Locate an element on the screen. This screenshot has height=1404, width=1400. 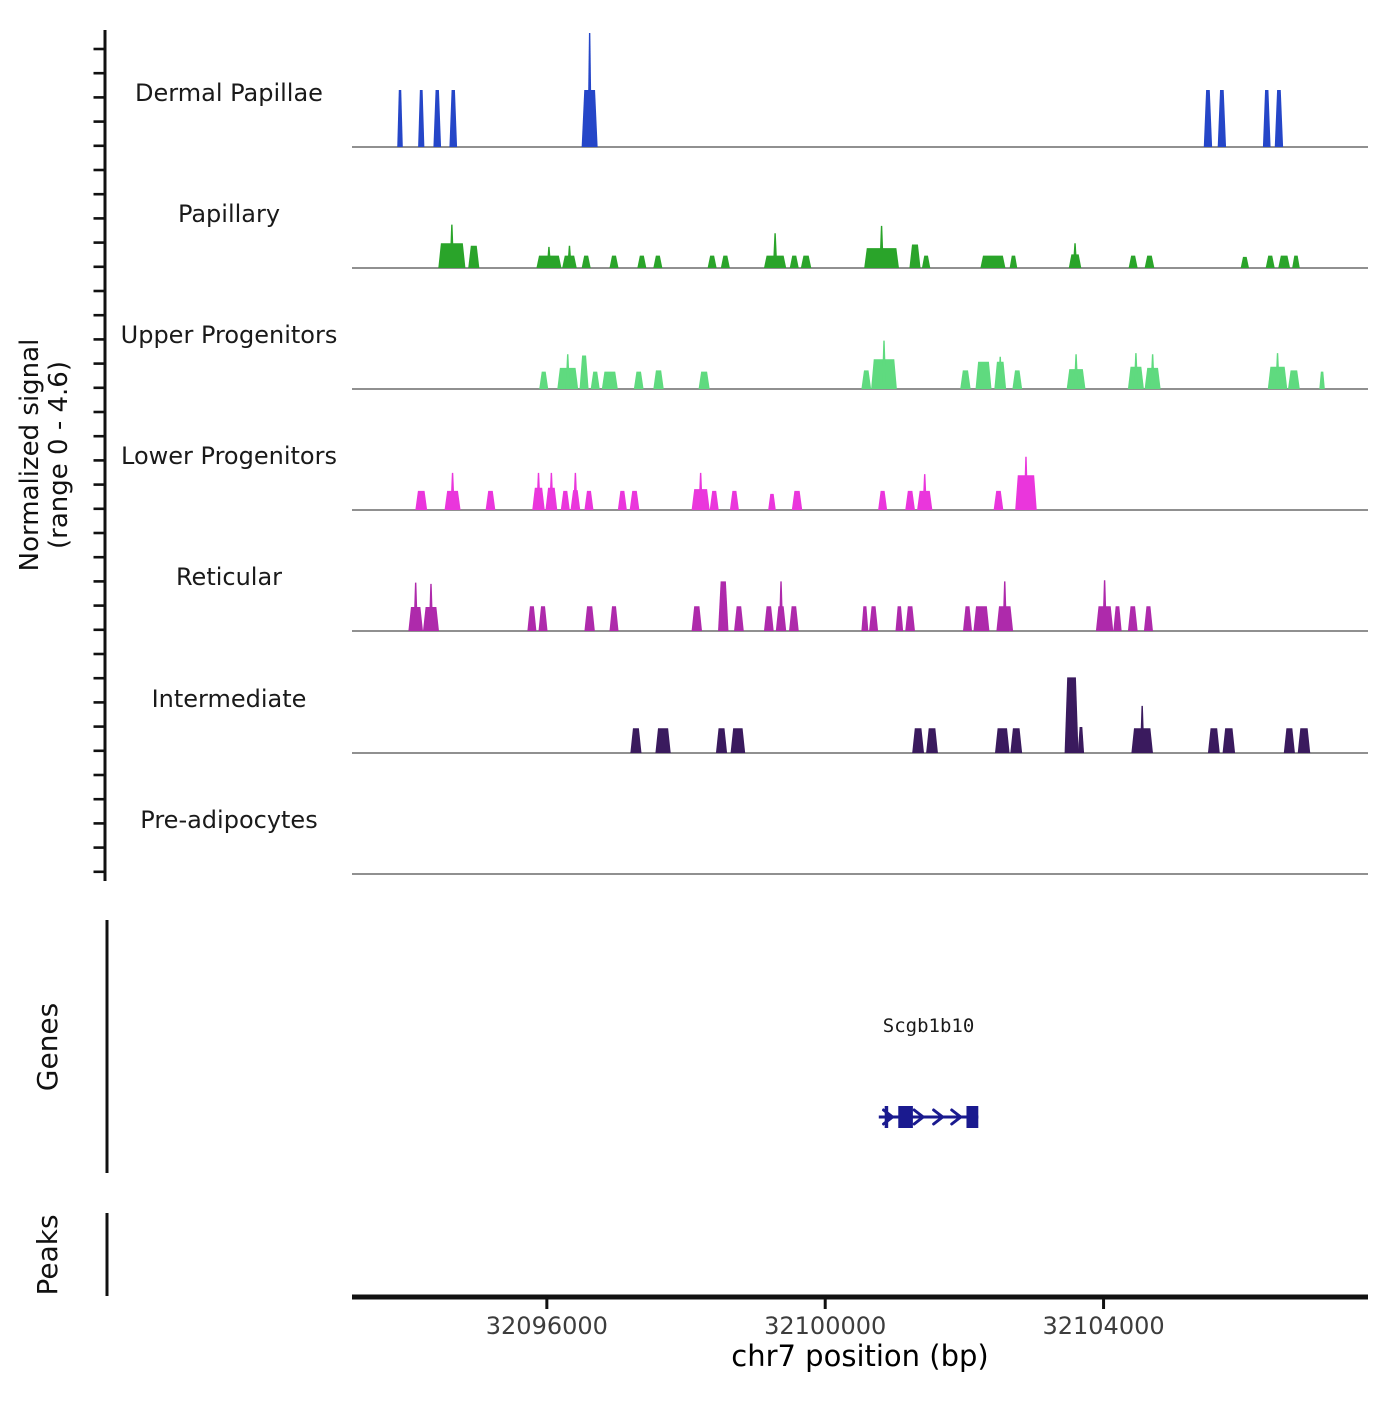
peaks-section: Peaks is located at coordinates (70, 1254).